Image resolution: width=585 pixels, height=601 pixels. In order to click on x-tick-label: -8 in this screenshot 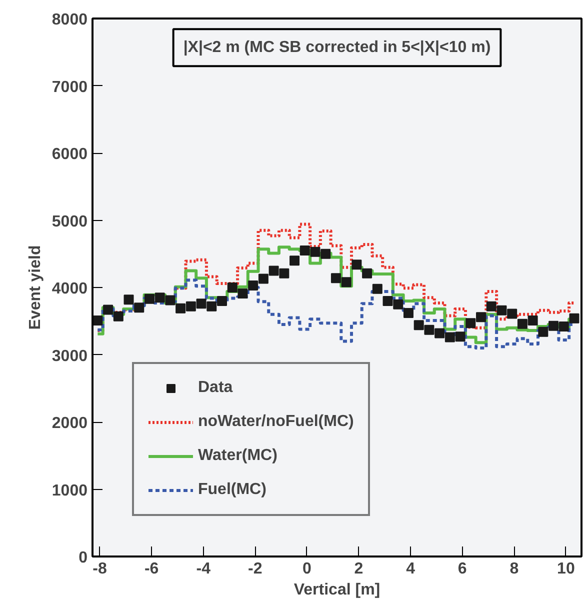, I will do `click(99, 569)`.